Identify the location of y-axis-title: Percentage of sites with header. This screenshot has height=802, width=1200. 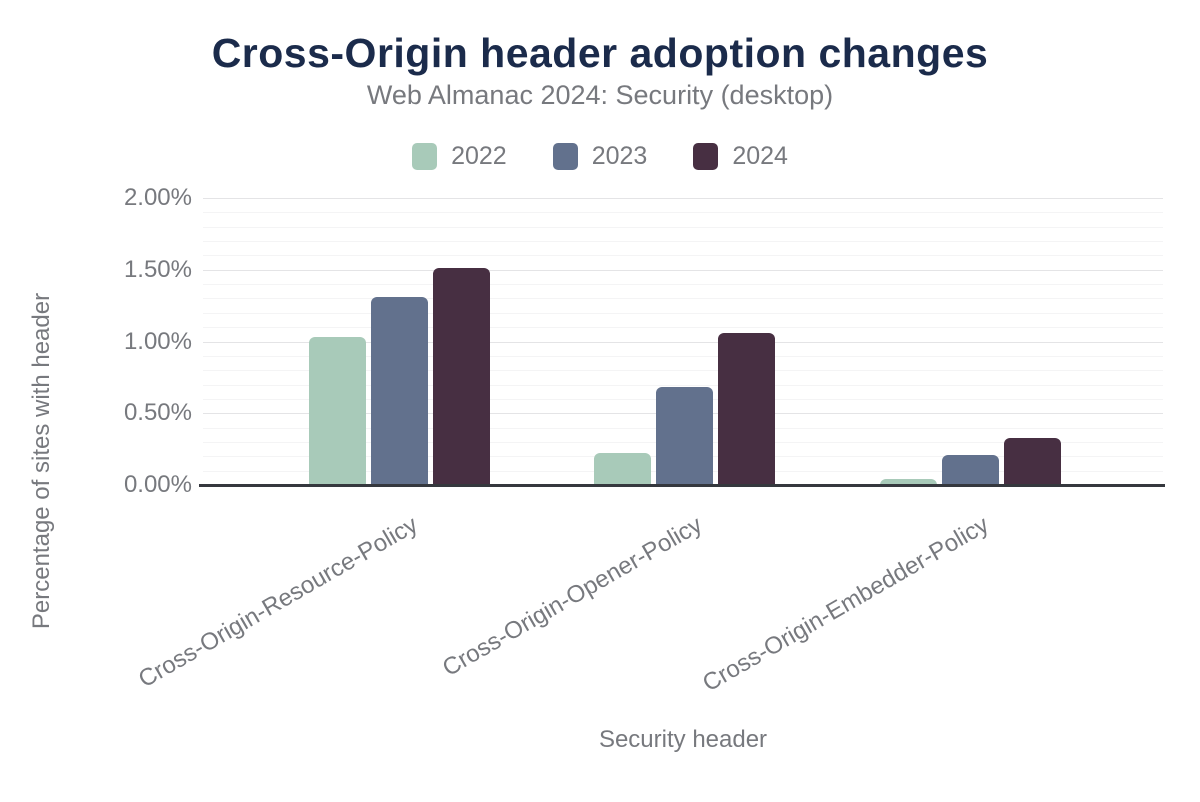
(41, 461).